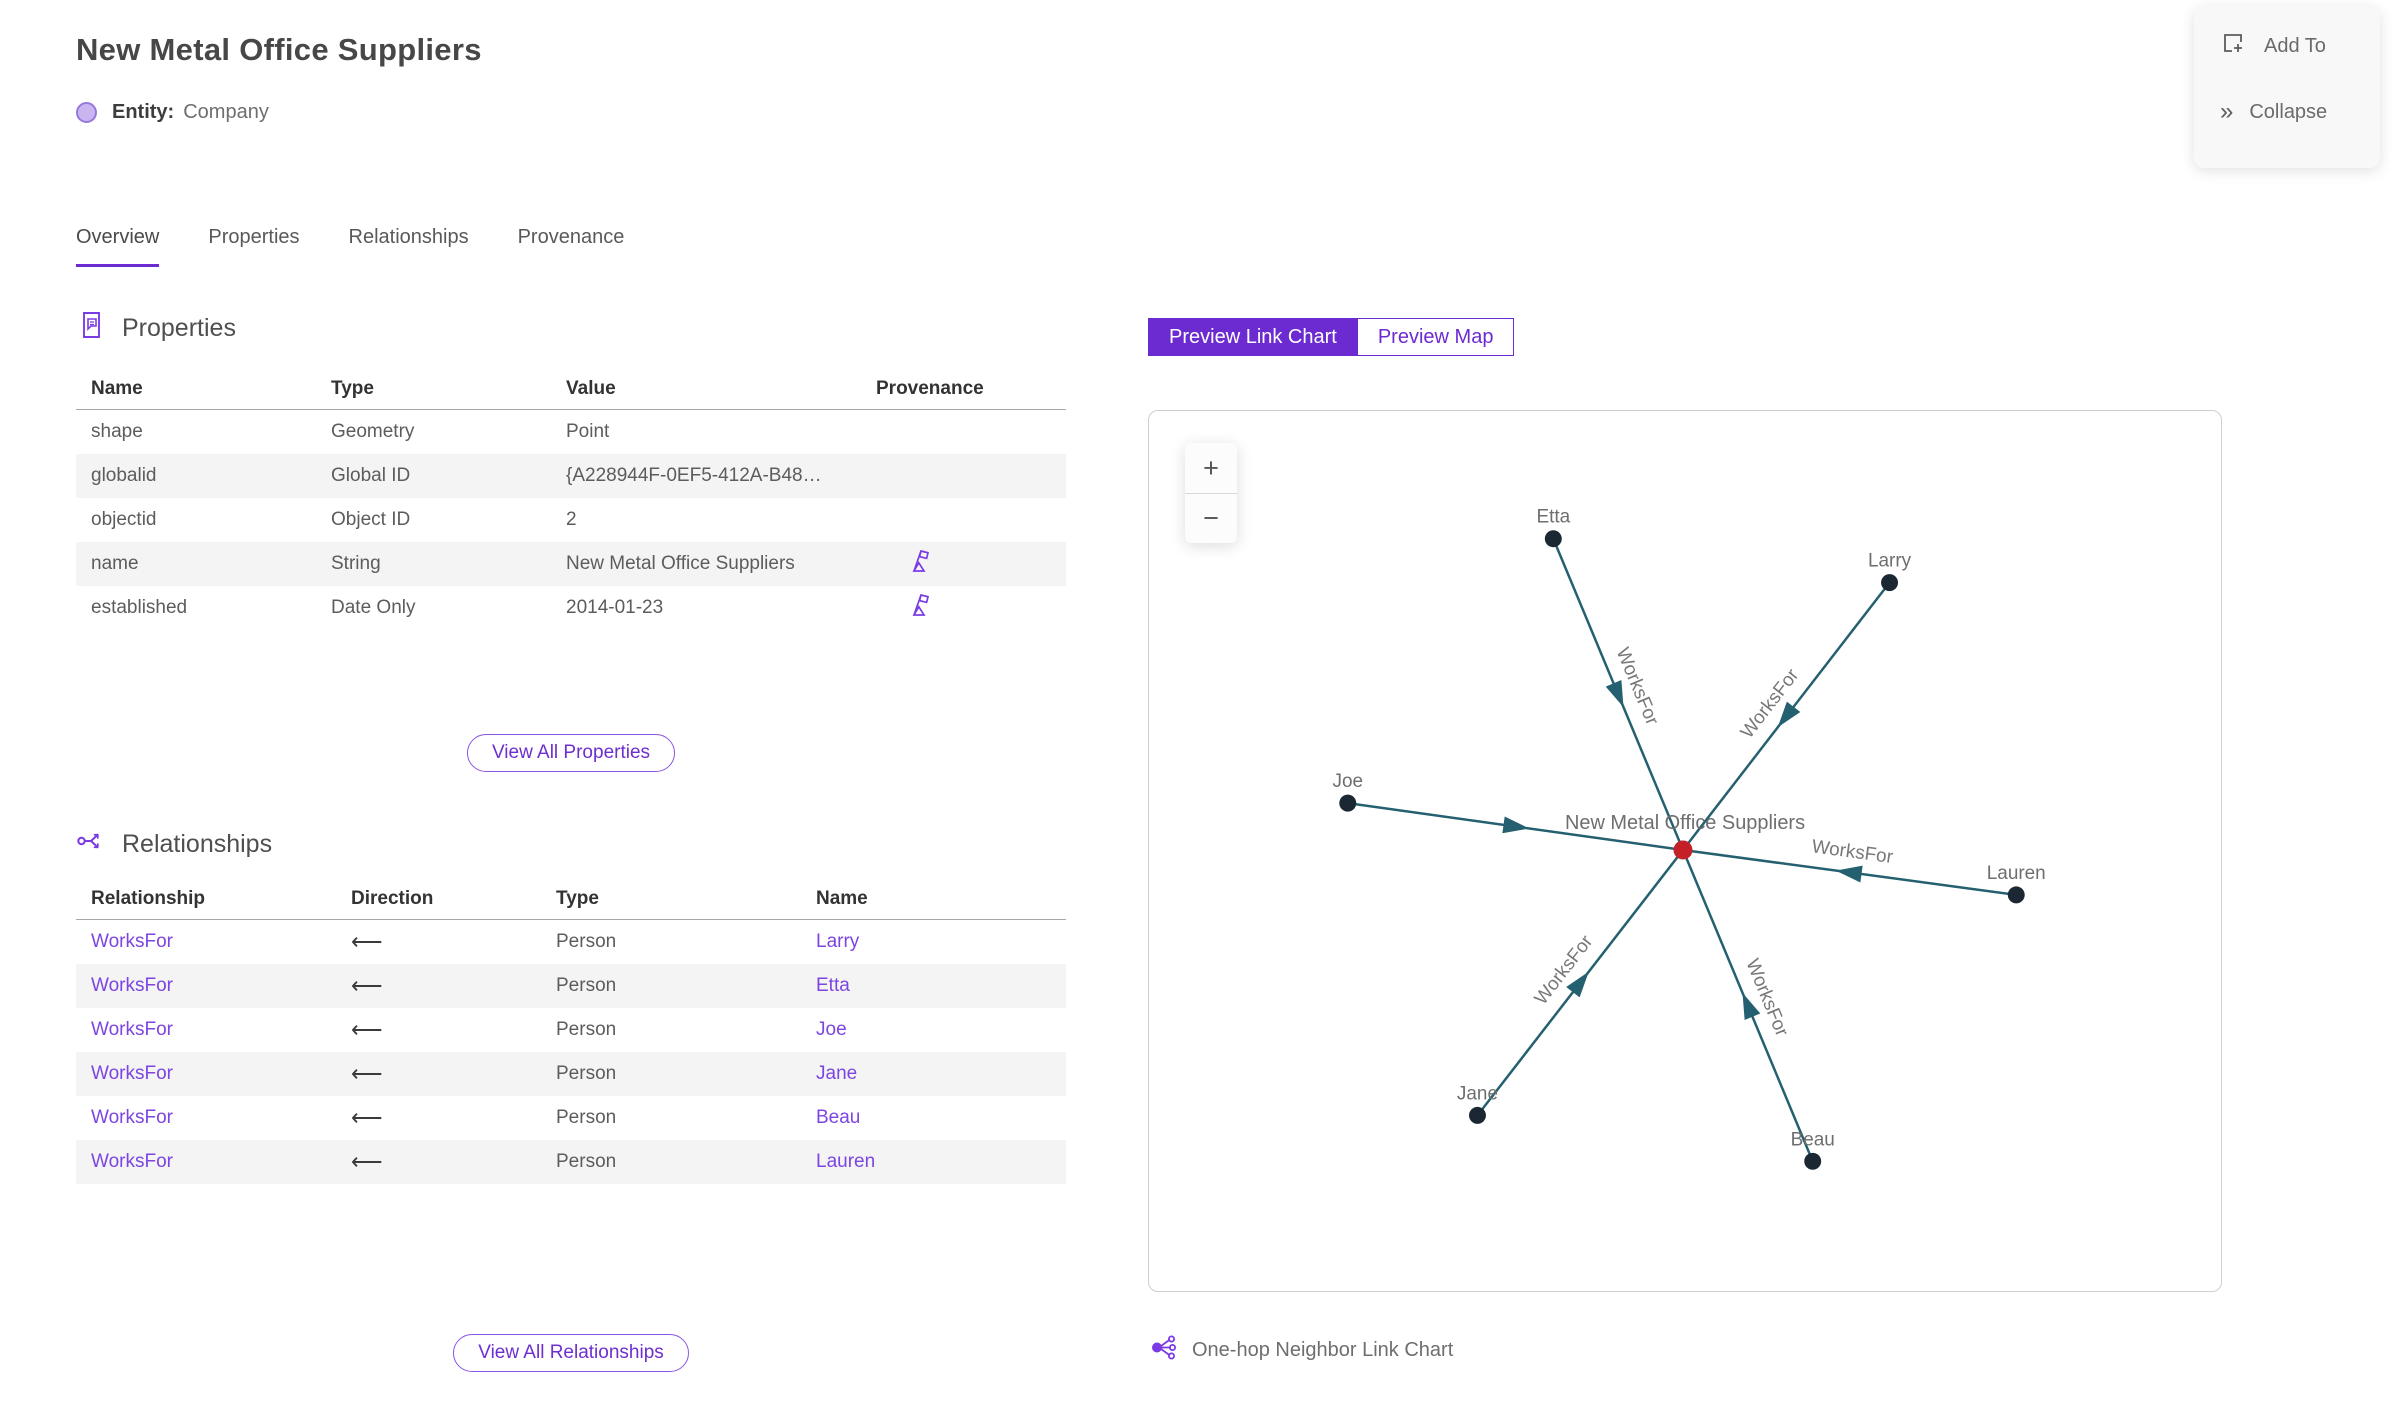 The height and width of the screenshot is (1409, 2400). I want to click on column-header: Provenance, so click(930, 388).